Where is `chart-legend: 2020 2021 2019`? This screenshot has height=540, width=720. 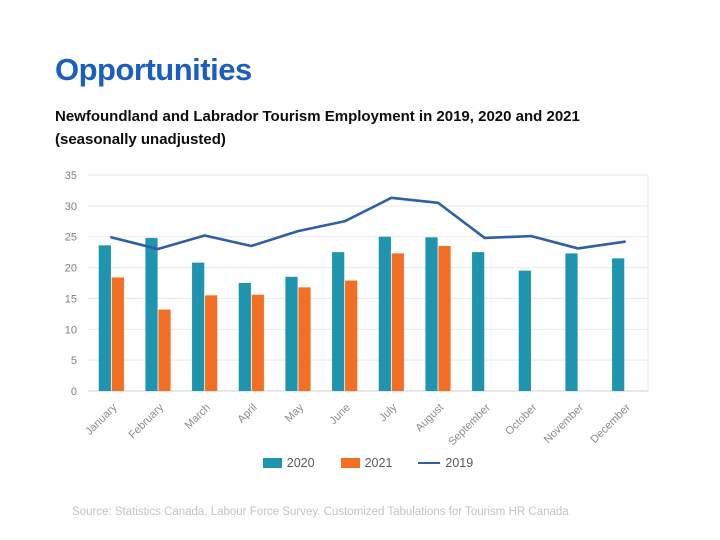 chart-legend: 2020 2021 2019 is located at coordinates (368, 463).